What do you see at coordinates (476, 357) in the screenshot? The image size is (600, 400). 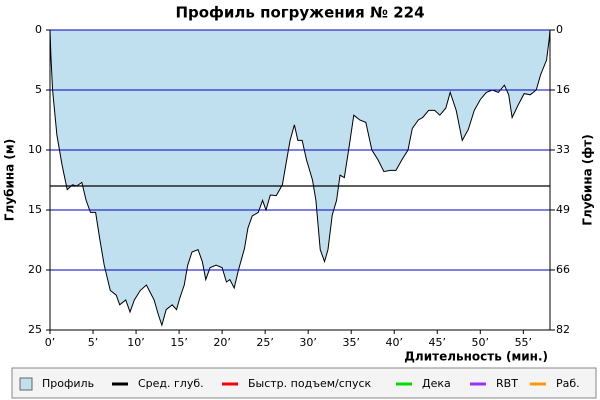 I see `x-axis-label: Длительность (мин.)` at bounding box center [476, 357].